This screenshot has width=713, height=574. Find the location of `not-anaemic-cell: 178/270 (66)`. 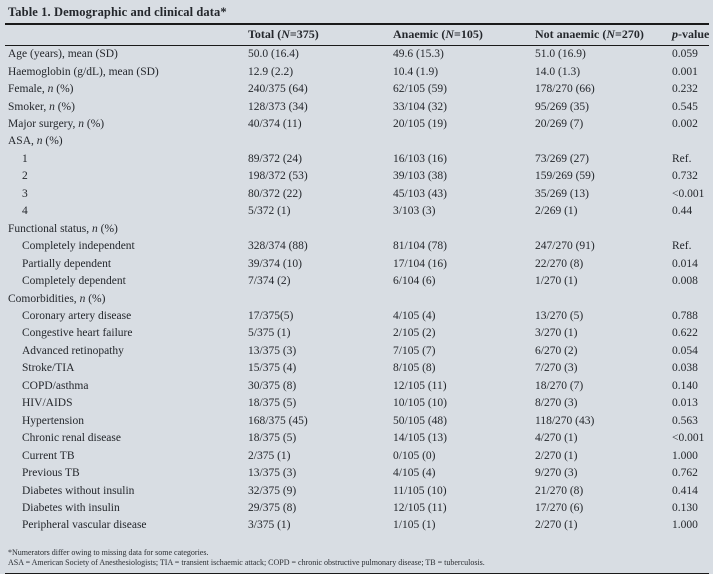

not-anaemic-cell: 178/270 (66) is located at coordinates (565, 89).